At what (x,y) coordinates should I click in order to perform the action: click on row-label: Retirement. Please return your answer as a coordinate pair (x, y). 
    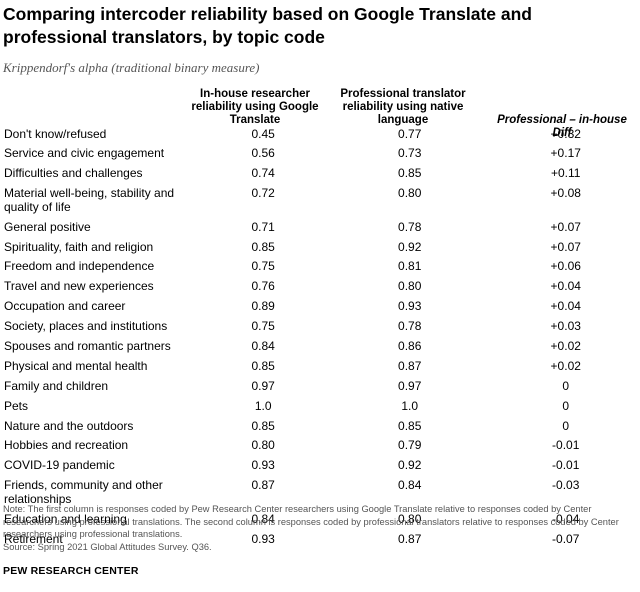
    Looking at the image, I should click on (33, 538).